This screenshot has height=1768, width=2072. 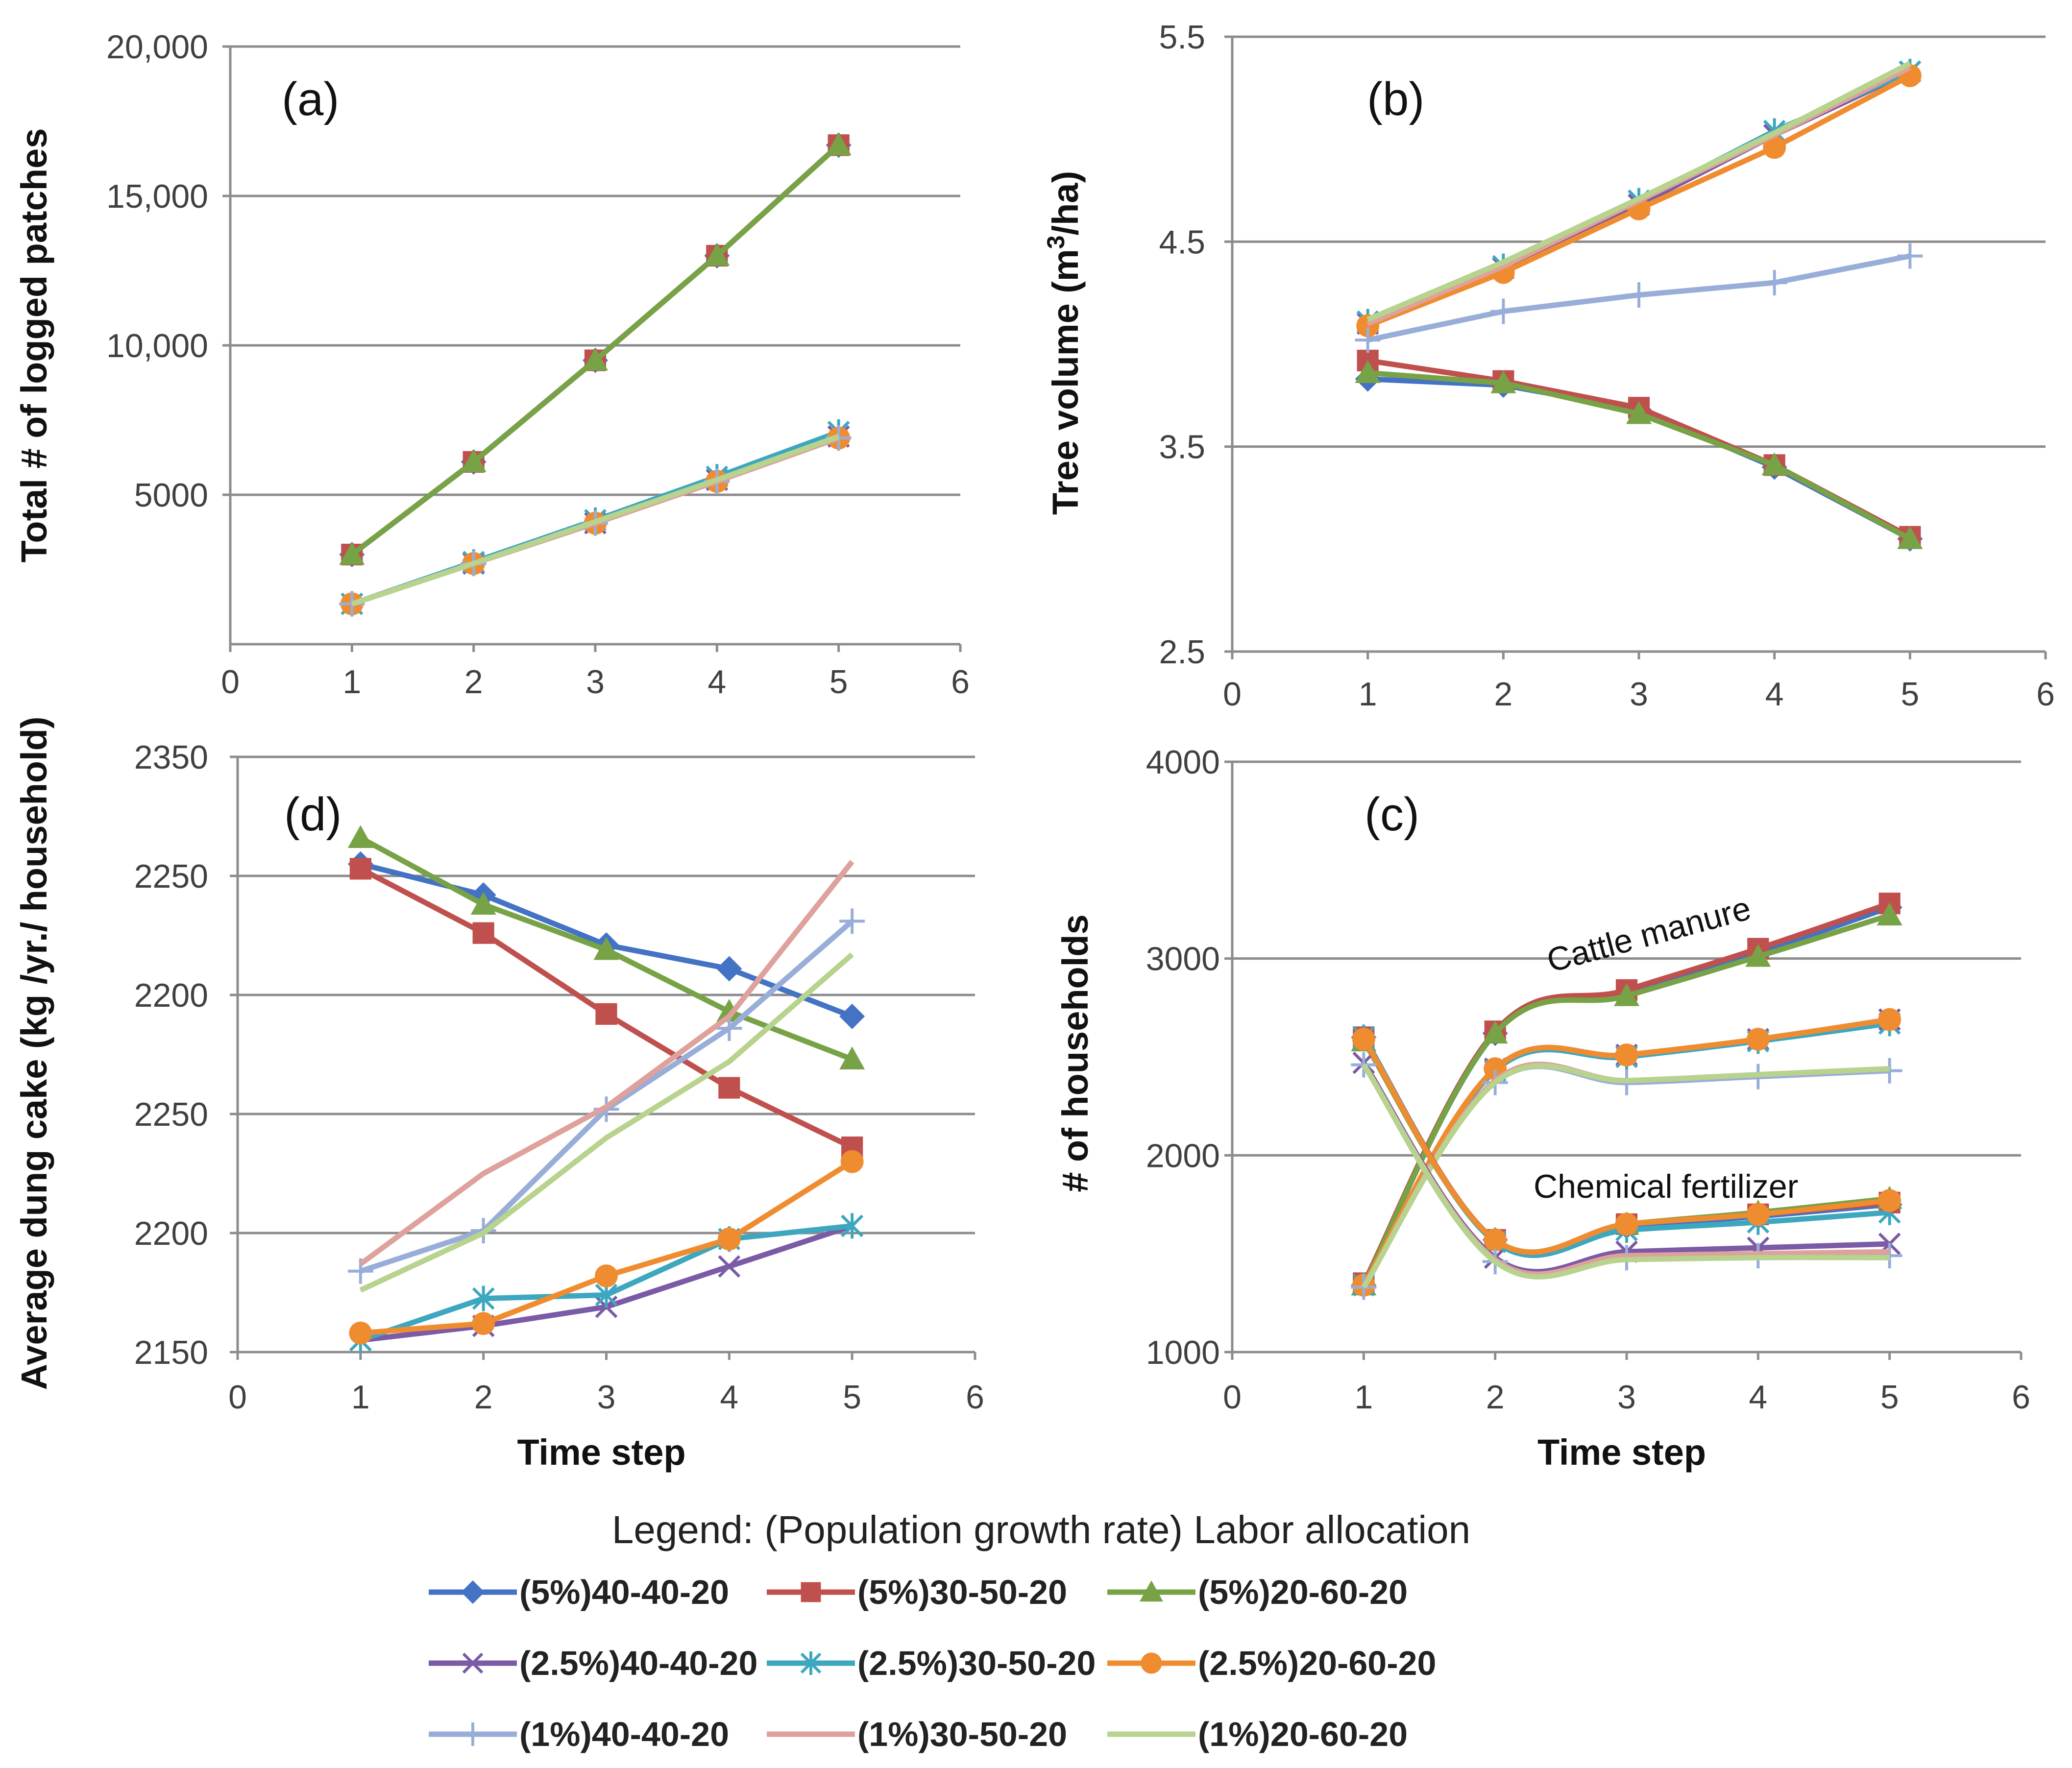 What do you see at coordinates (638, 1663) in the screenshot?
I see `legend-label: (2.5%)40-40-20` at bounding box center [638, 1663].